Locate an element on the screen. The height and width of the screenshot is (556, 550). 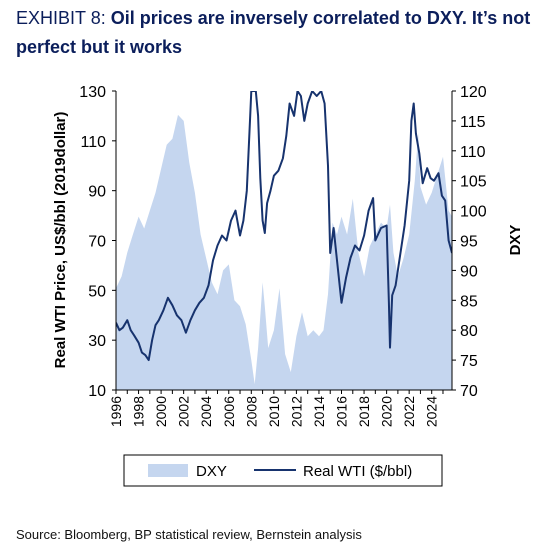
x-tick-label: 2000 is located at coordinates (161, 411).